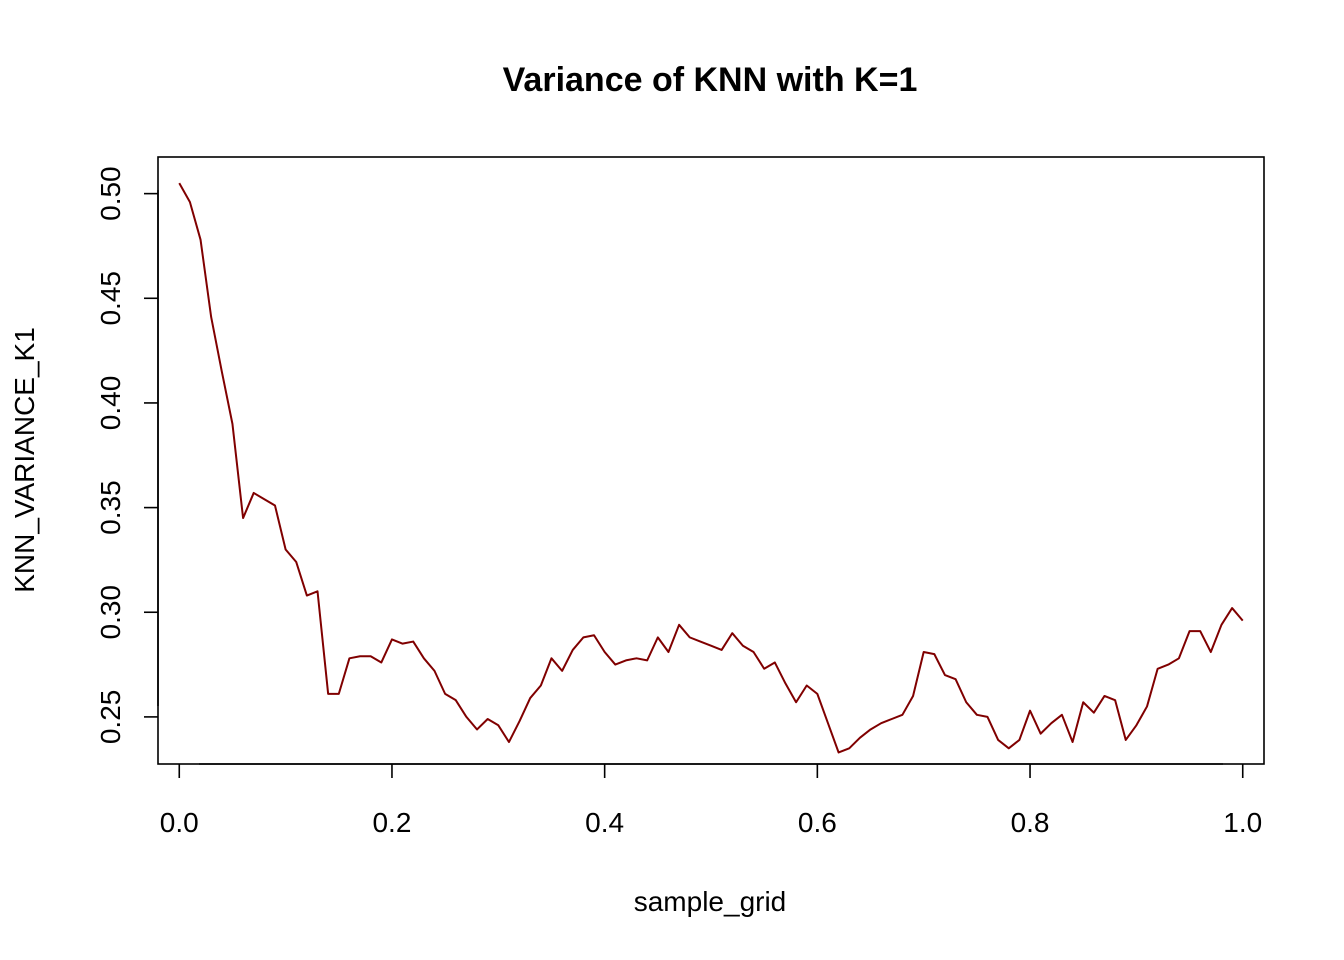  Describe the element at coordinates (110, 193) in the screenshot. I see `y-tick-label: 0.50` at that location.